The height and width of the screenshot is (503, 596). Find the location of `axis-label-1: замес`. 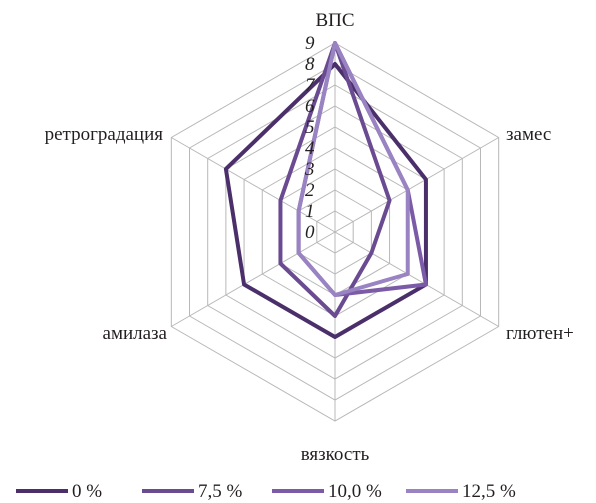

axis-label-1: замес is located at coordinates (528, 134).